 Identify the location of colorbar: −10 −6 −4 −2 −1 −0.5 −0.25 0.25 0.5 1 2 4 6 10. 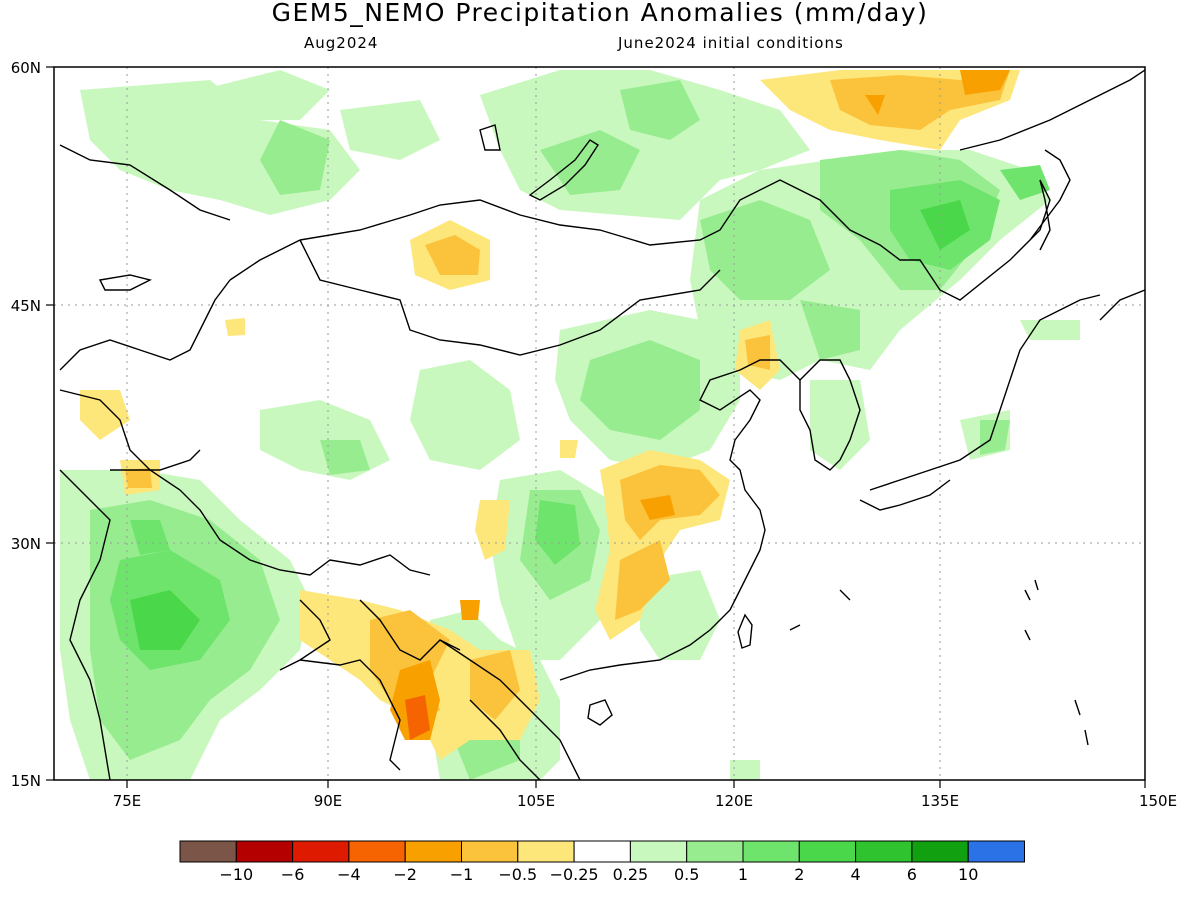
(602, 862).